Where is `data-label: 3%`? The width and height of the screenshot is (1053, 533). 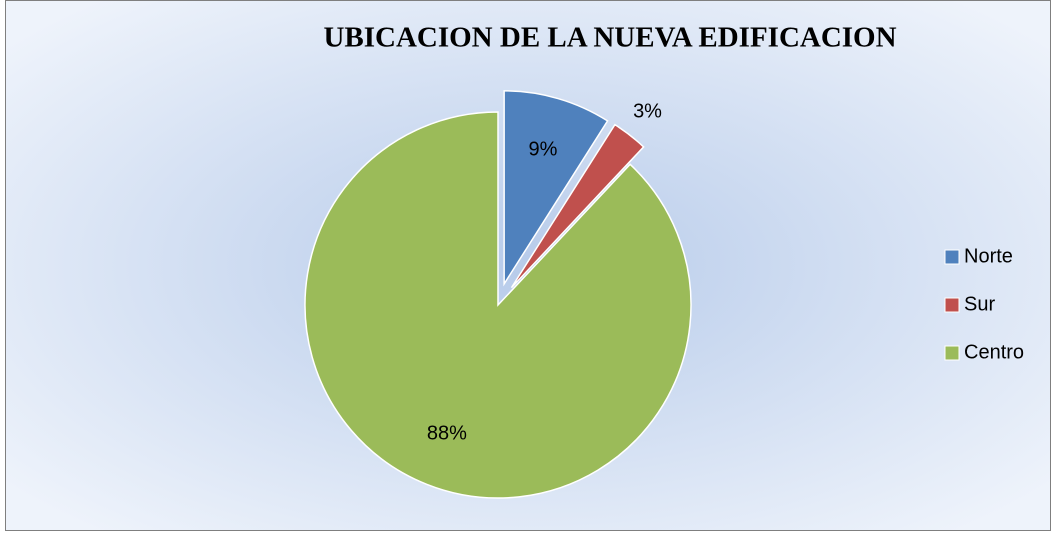
data-label: 3% is located at coordinates (647, 112).